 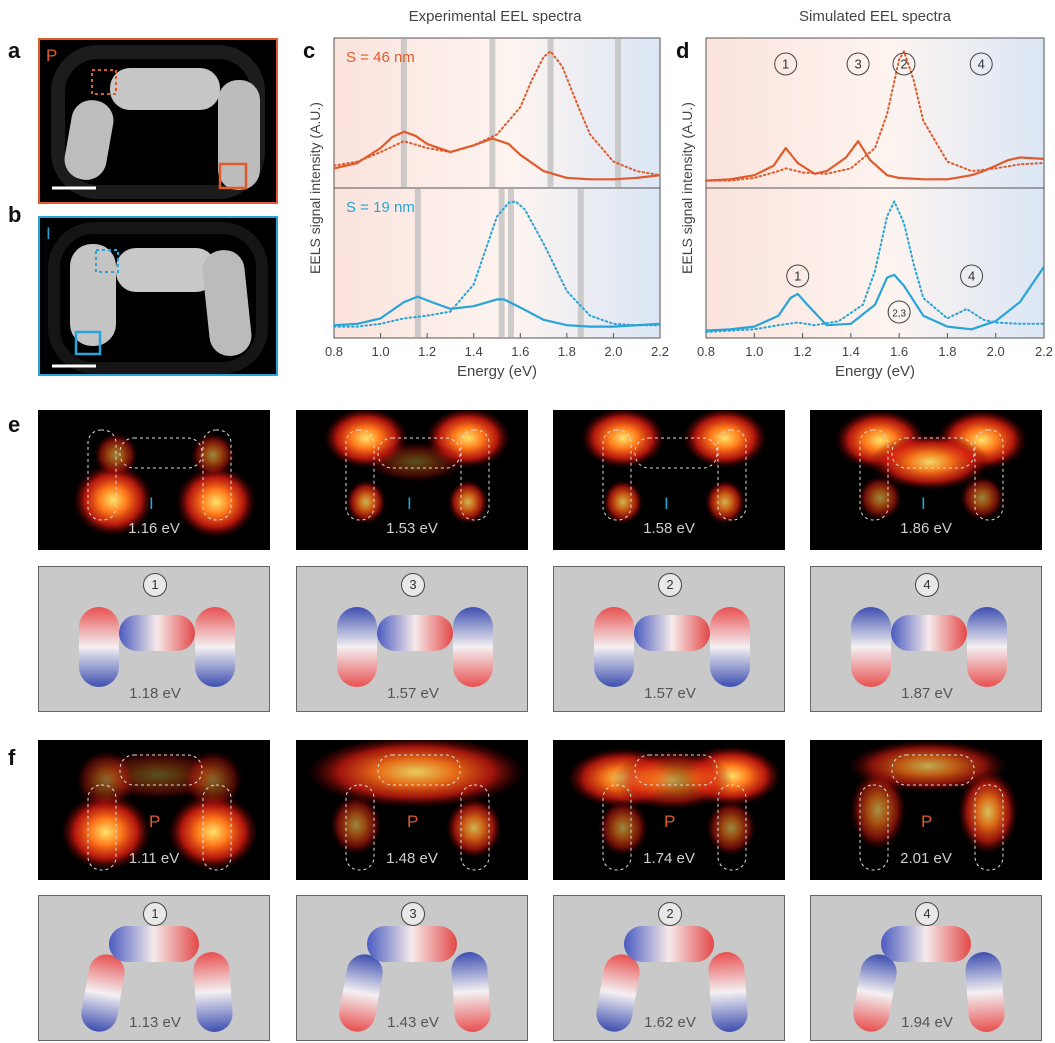 I want to click on energy-label: 1.16 eV, so click(x=154, y=528).